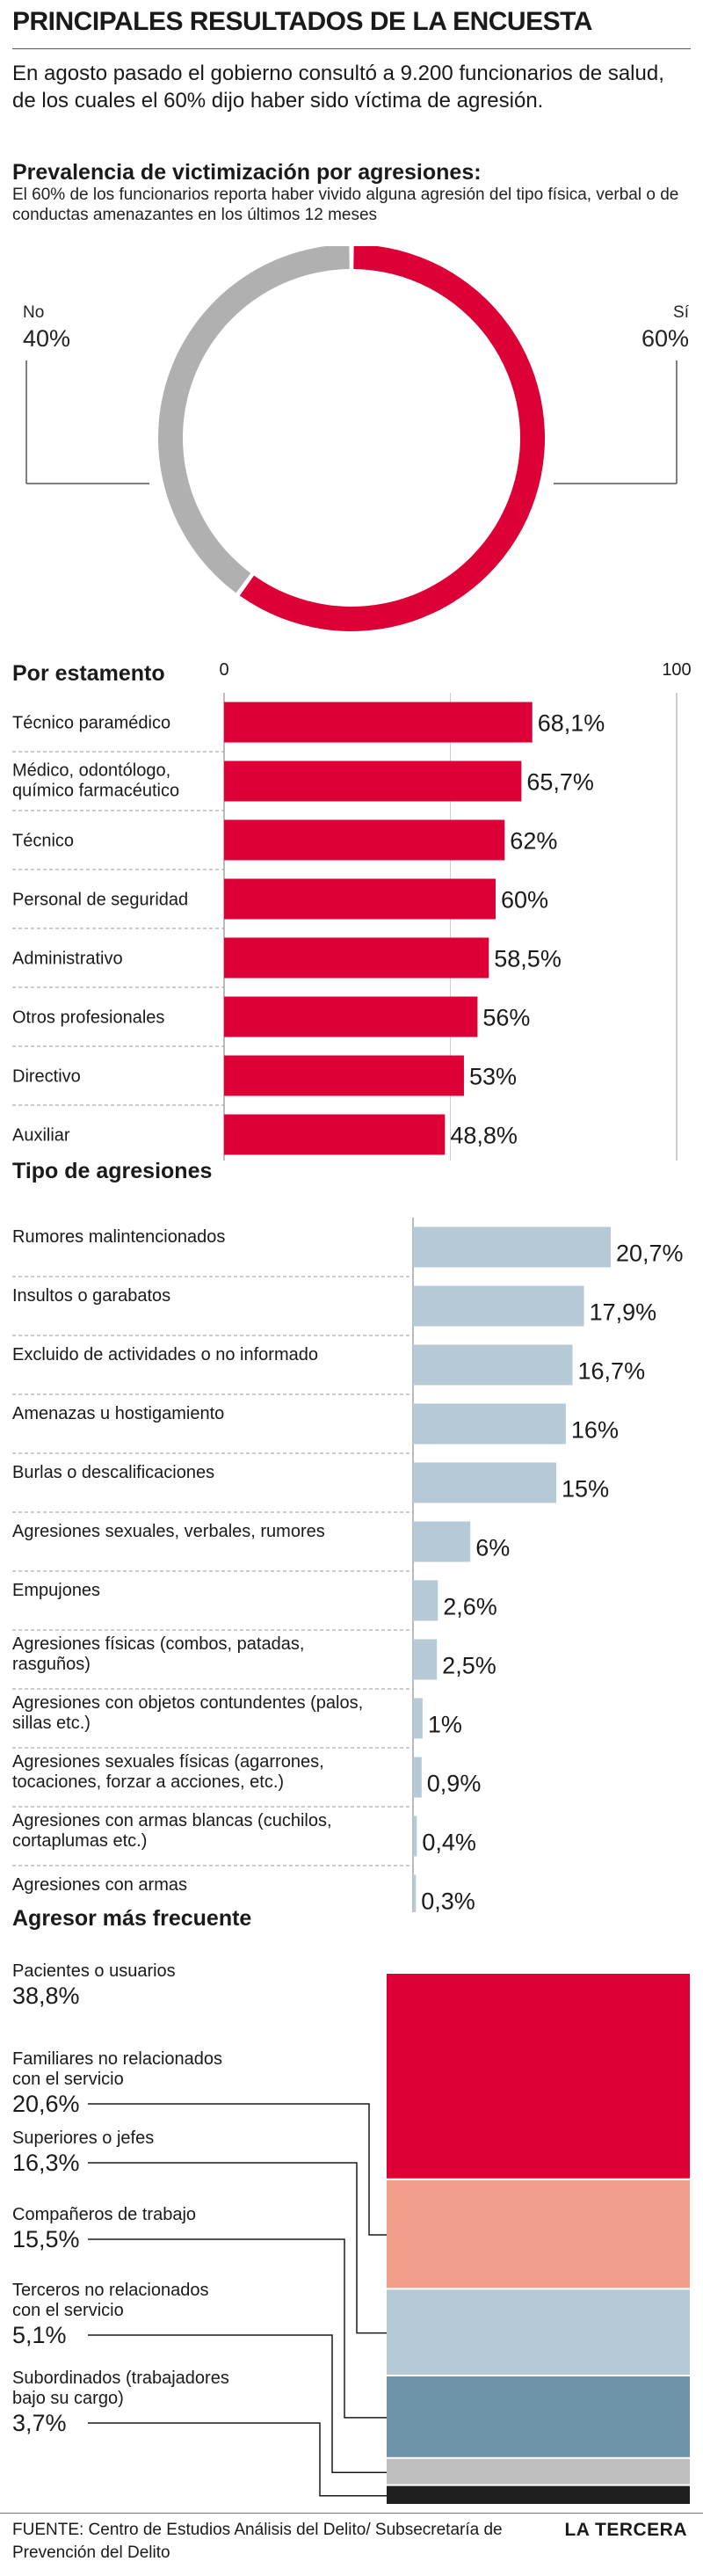 This screenshot has width=703, height=2576. What do you see at coordinates (612, 1371) in the screenshot?
I see `tipo-value-label: 16,7%` at bounding box center [612, 1371].